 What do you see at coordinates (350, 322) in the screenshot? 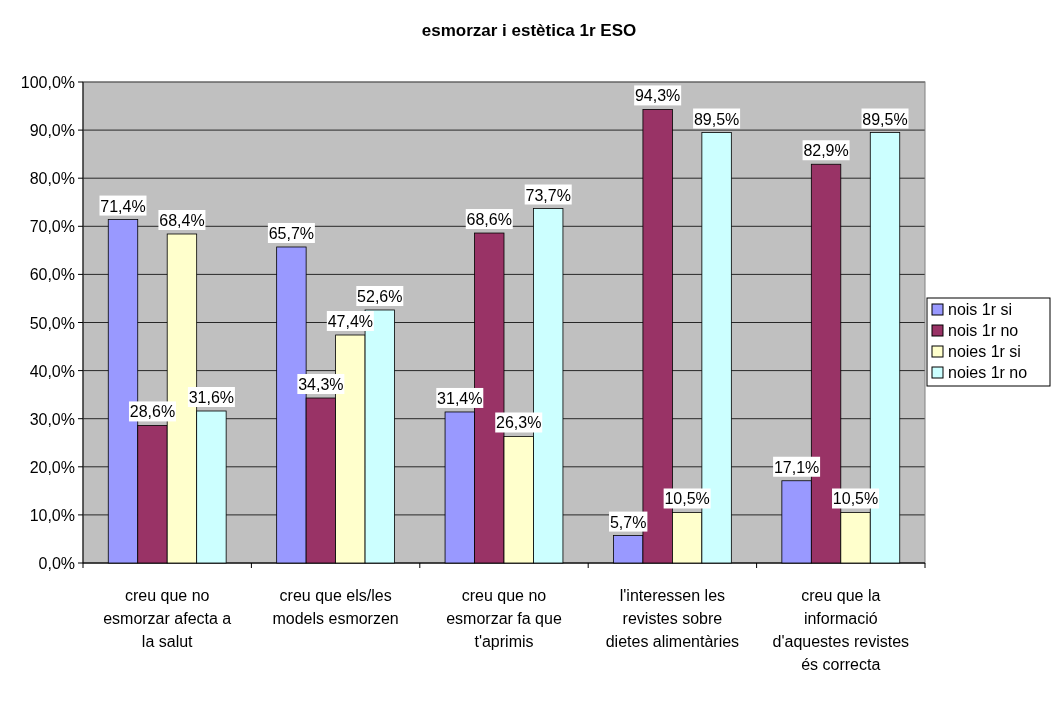
I see `data-label: 47,4%` at bounding box center [350, 322].